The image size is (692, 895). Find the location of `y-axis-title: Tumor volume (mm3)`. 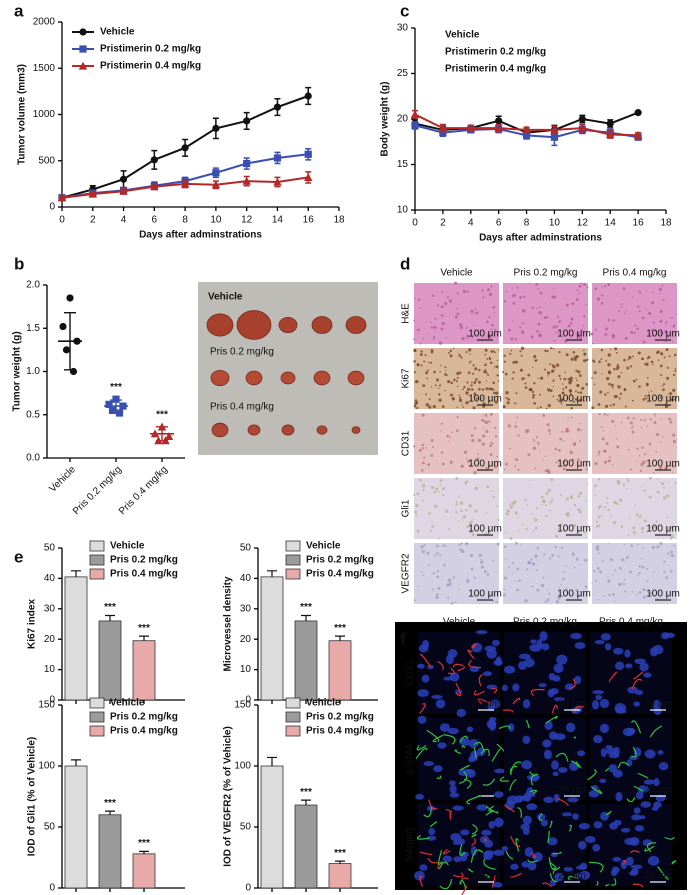

y-axis-title: Tumor volume (mm3) is located at coordinates (22, 114).